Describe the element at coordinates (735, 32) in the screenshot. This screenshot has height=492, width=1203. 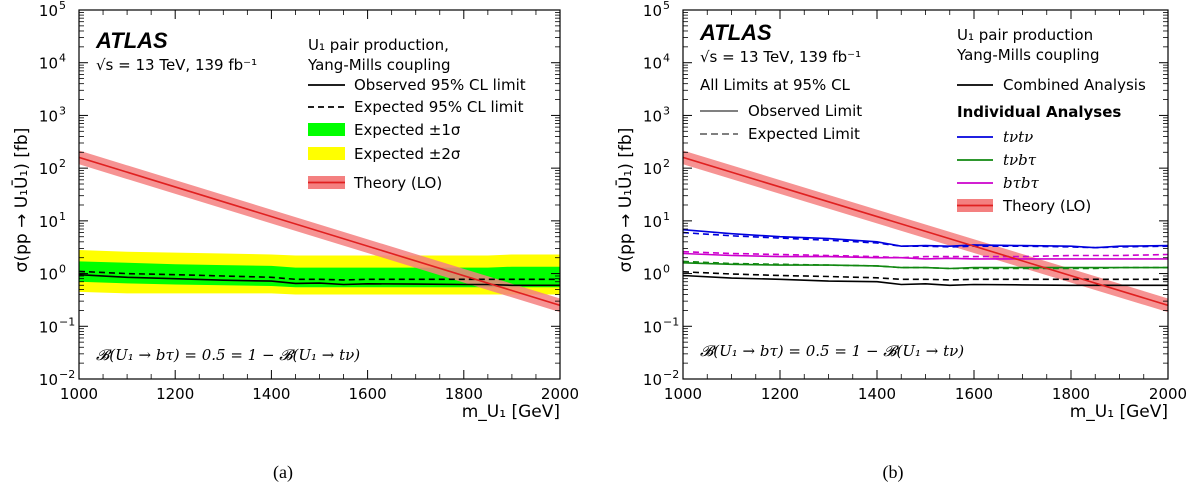
I see `panel-b-atlas-label: ATLAS` at that location.